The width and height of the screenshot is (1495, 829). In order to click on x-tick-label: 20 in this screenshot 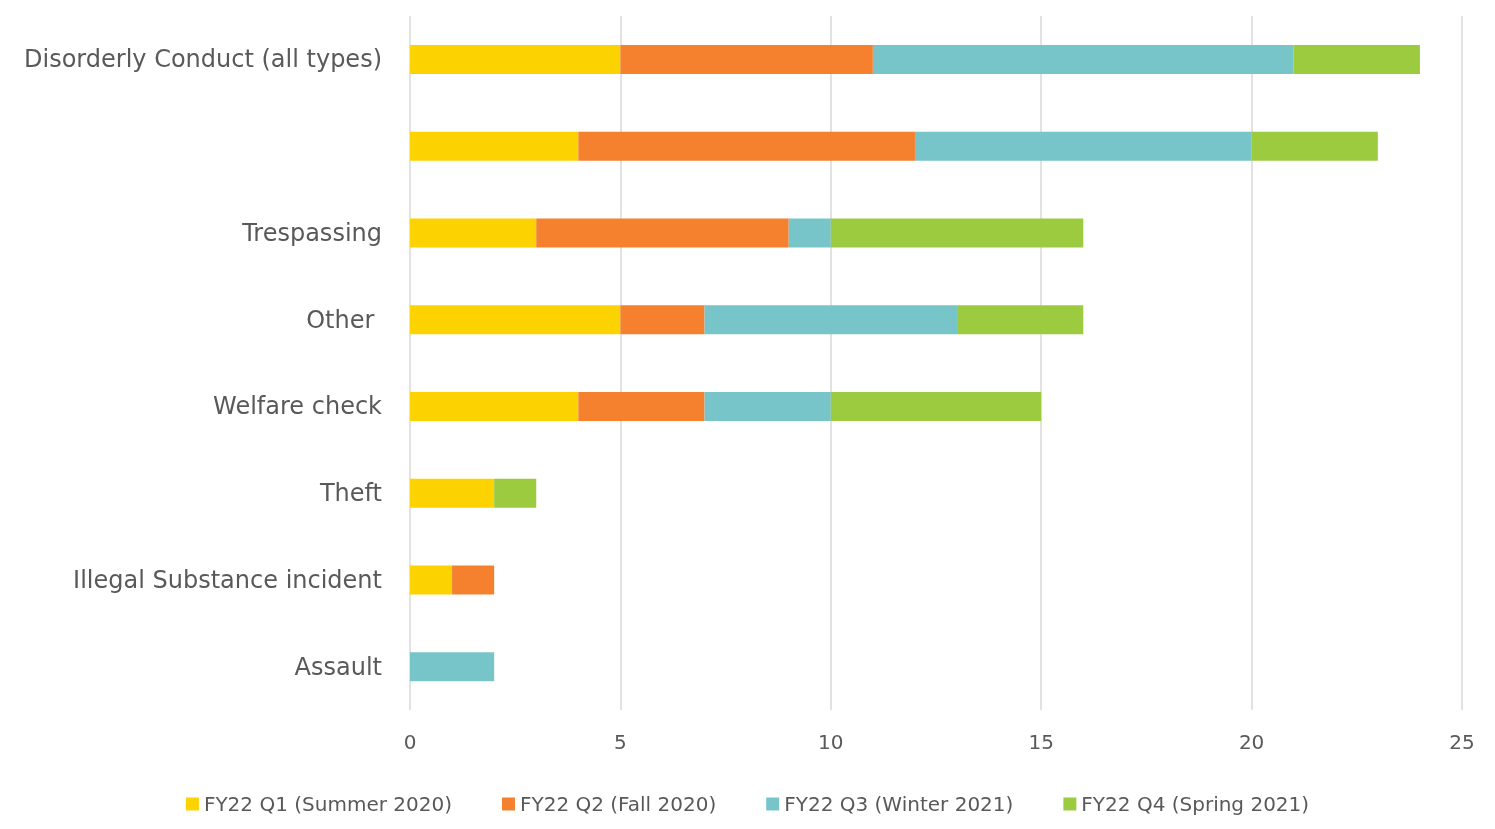, I will do `click(1251, 742)`.